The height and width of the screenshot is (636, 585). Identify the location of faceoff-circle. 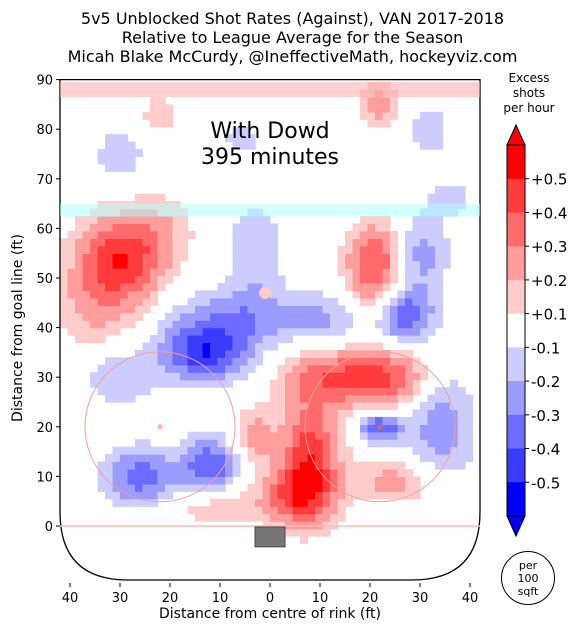
(160, 427).